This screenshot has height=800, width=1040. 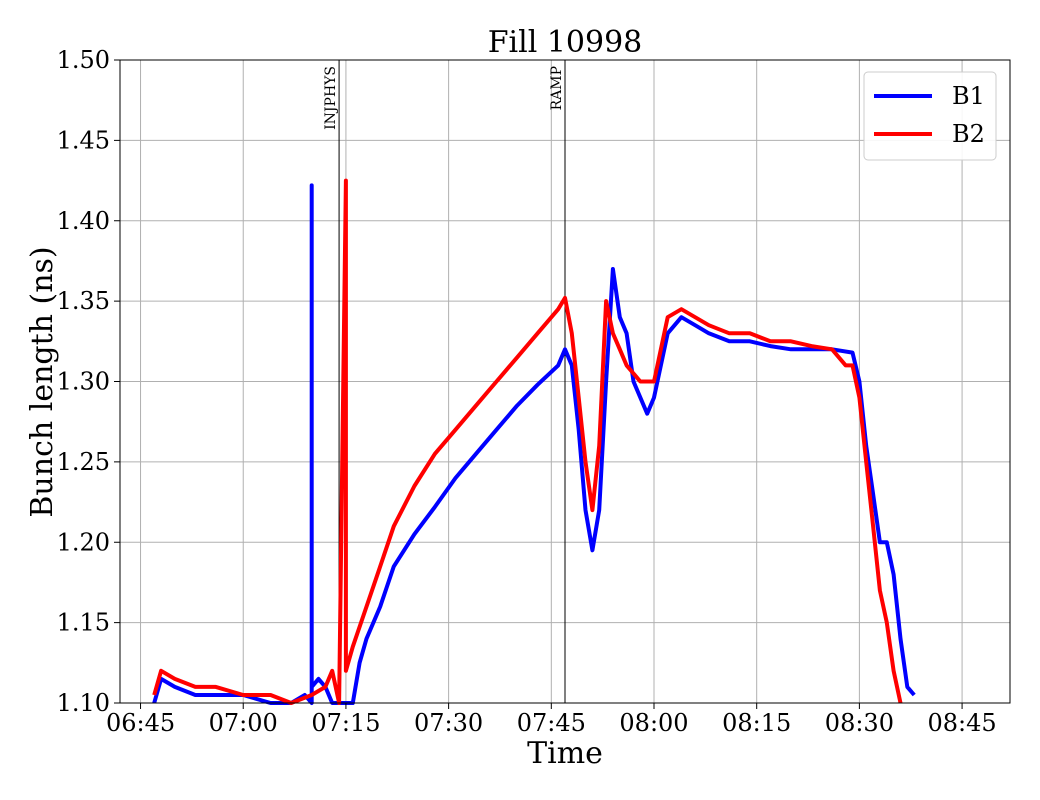 I want to click on y-tick-label: 1.25, so click(x=83, y=462).